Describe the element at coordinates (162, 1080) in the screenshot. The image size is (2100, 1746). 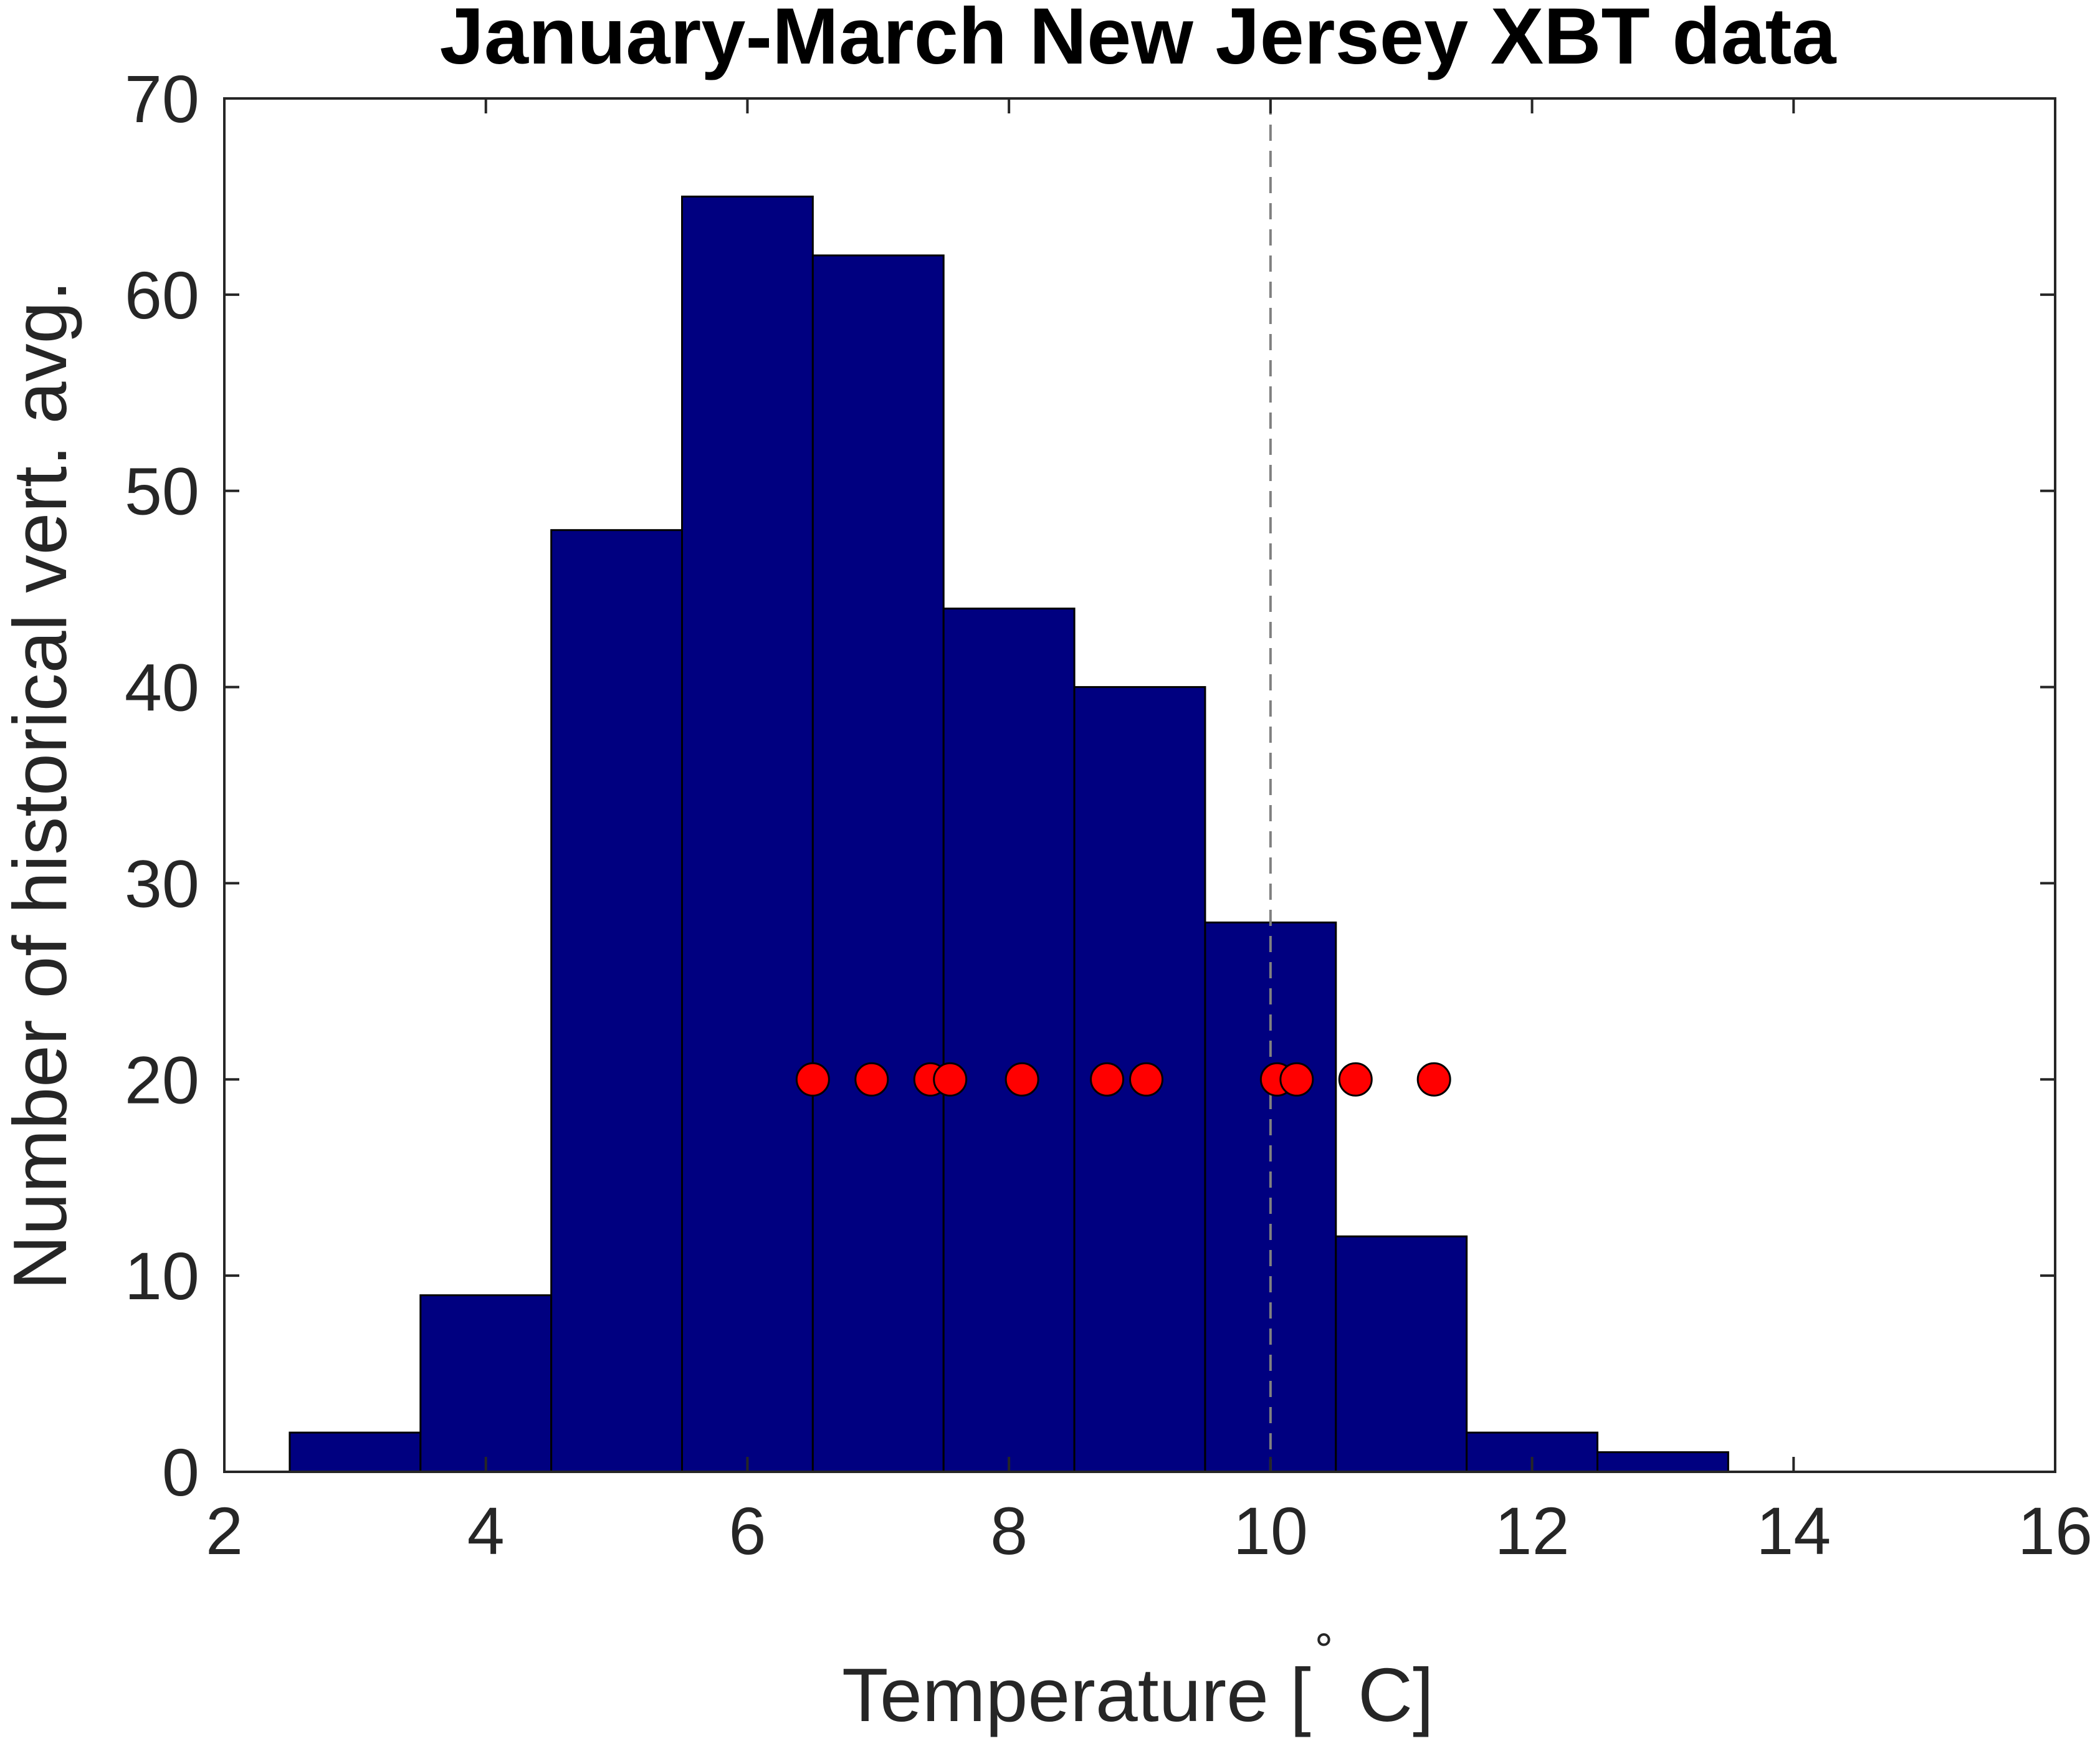
I see `y-tick-label: 20` at that location.